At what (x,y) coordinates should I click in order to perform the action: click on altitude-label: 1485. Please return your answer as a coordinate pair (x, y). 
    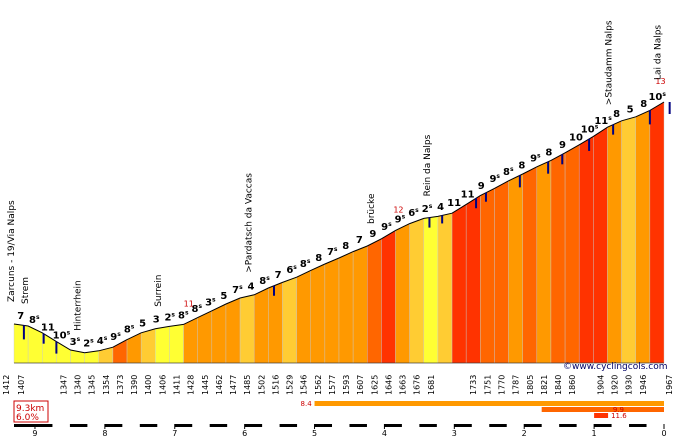
    Looking at the image, I should click on (247, 385).